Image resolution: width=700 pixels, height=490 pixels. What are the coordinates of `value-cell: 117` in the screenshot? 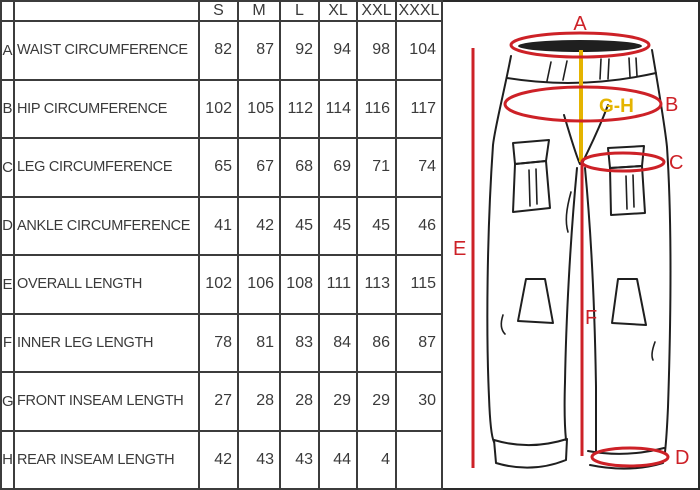 It's located at (419, 108).